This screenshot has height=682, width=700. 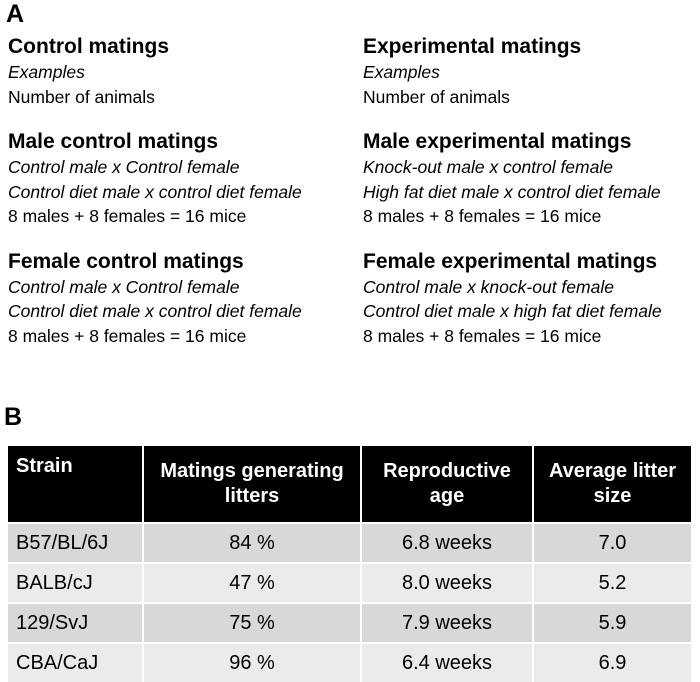 I want to click on table-row: BALB/cJ 47 % 8.0 weeks 5.2, so click(x=349, y=582).